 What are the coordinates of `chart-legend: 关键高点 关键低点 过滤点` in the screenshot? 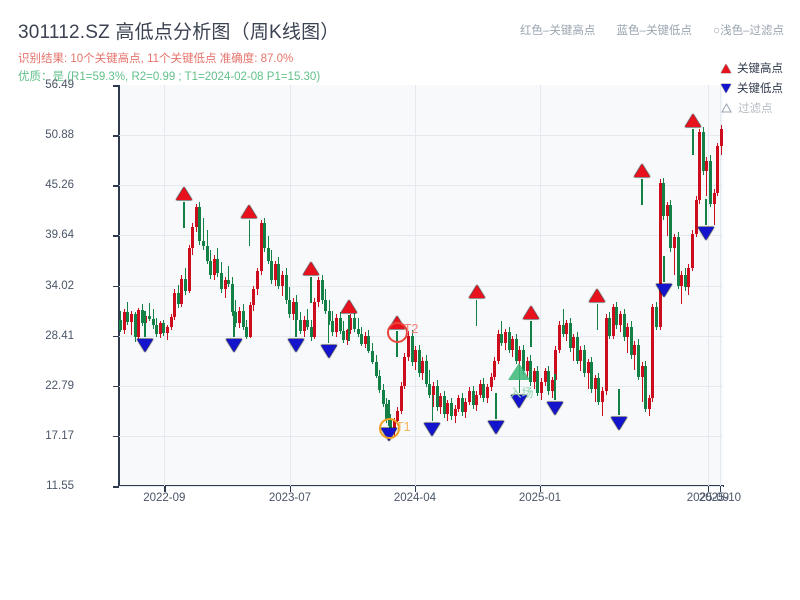 It's located at (752, 88).